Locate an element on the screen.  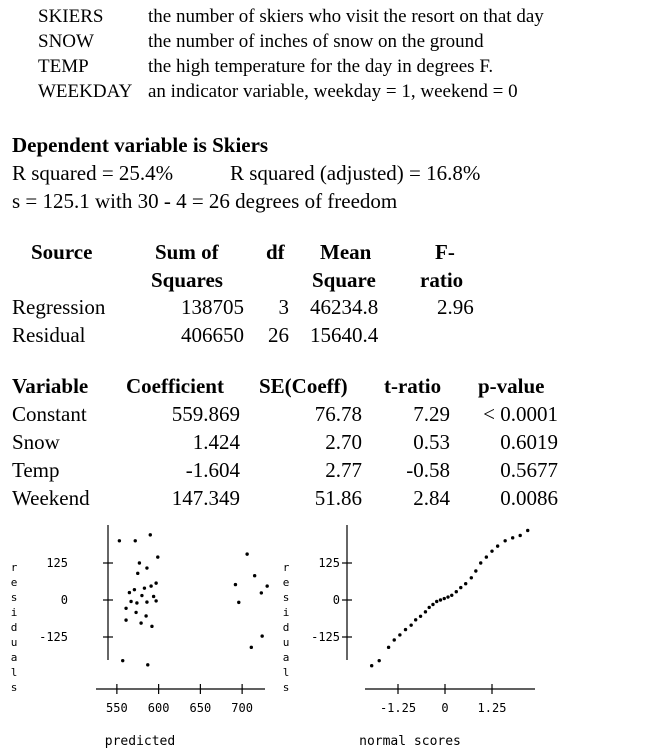
var-name-skiers: SKIERS is located at coordinates (71, 16).